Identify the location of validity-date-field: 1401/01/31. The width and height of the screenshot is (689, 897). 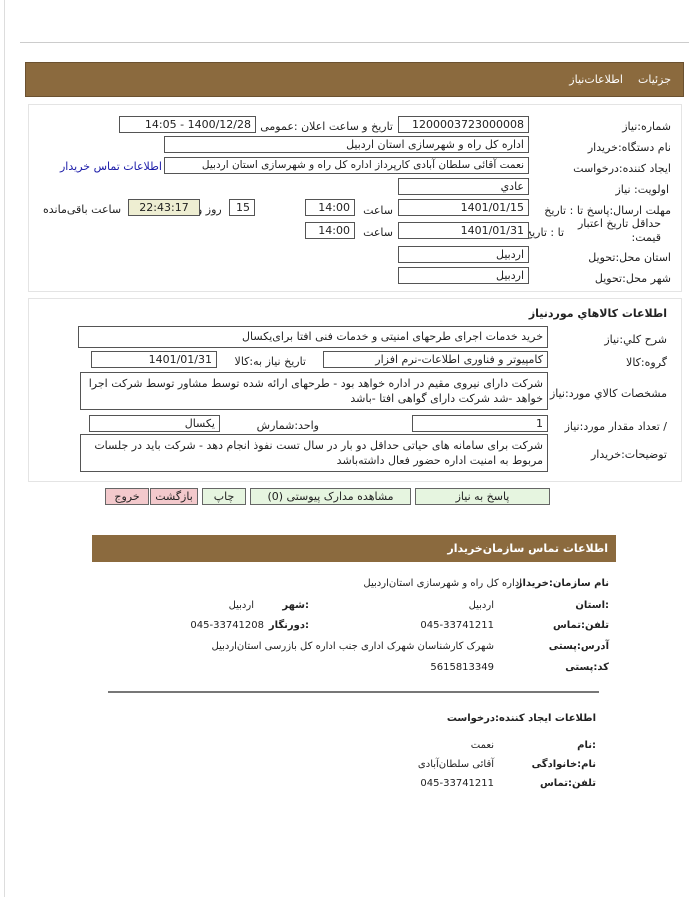
(463, 230).